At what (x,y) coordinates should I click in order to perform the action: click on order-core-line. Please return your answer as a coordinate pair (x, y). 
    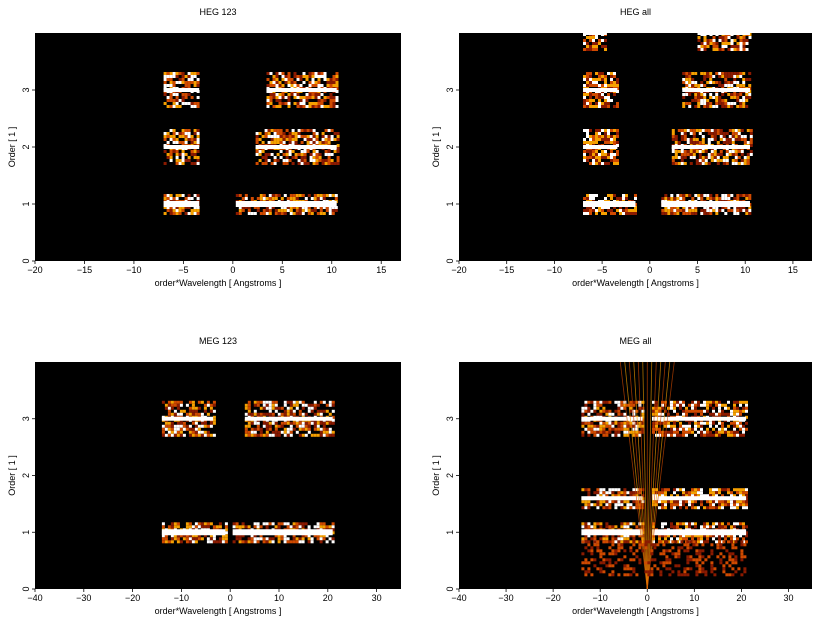
    Looking at the image, I should click on (282, 532).